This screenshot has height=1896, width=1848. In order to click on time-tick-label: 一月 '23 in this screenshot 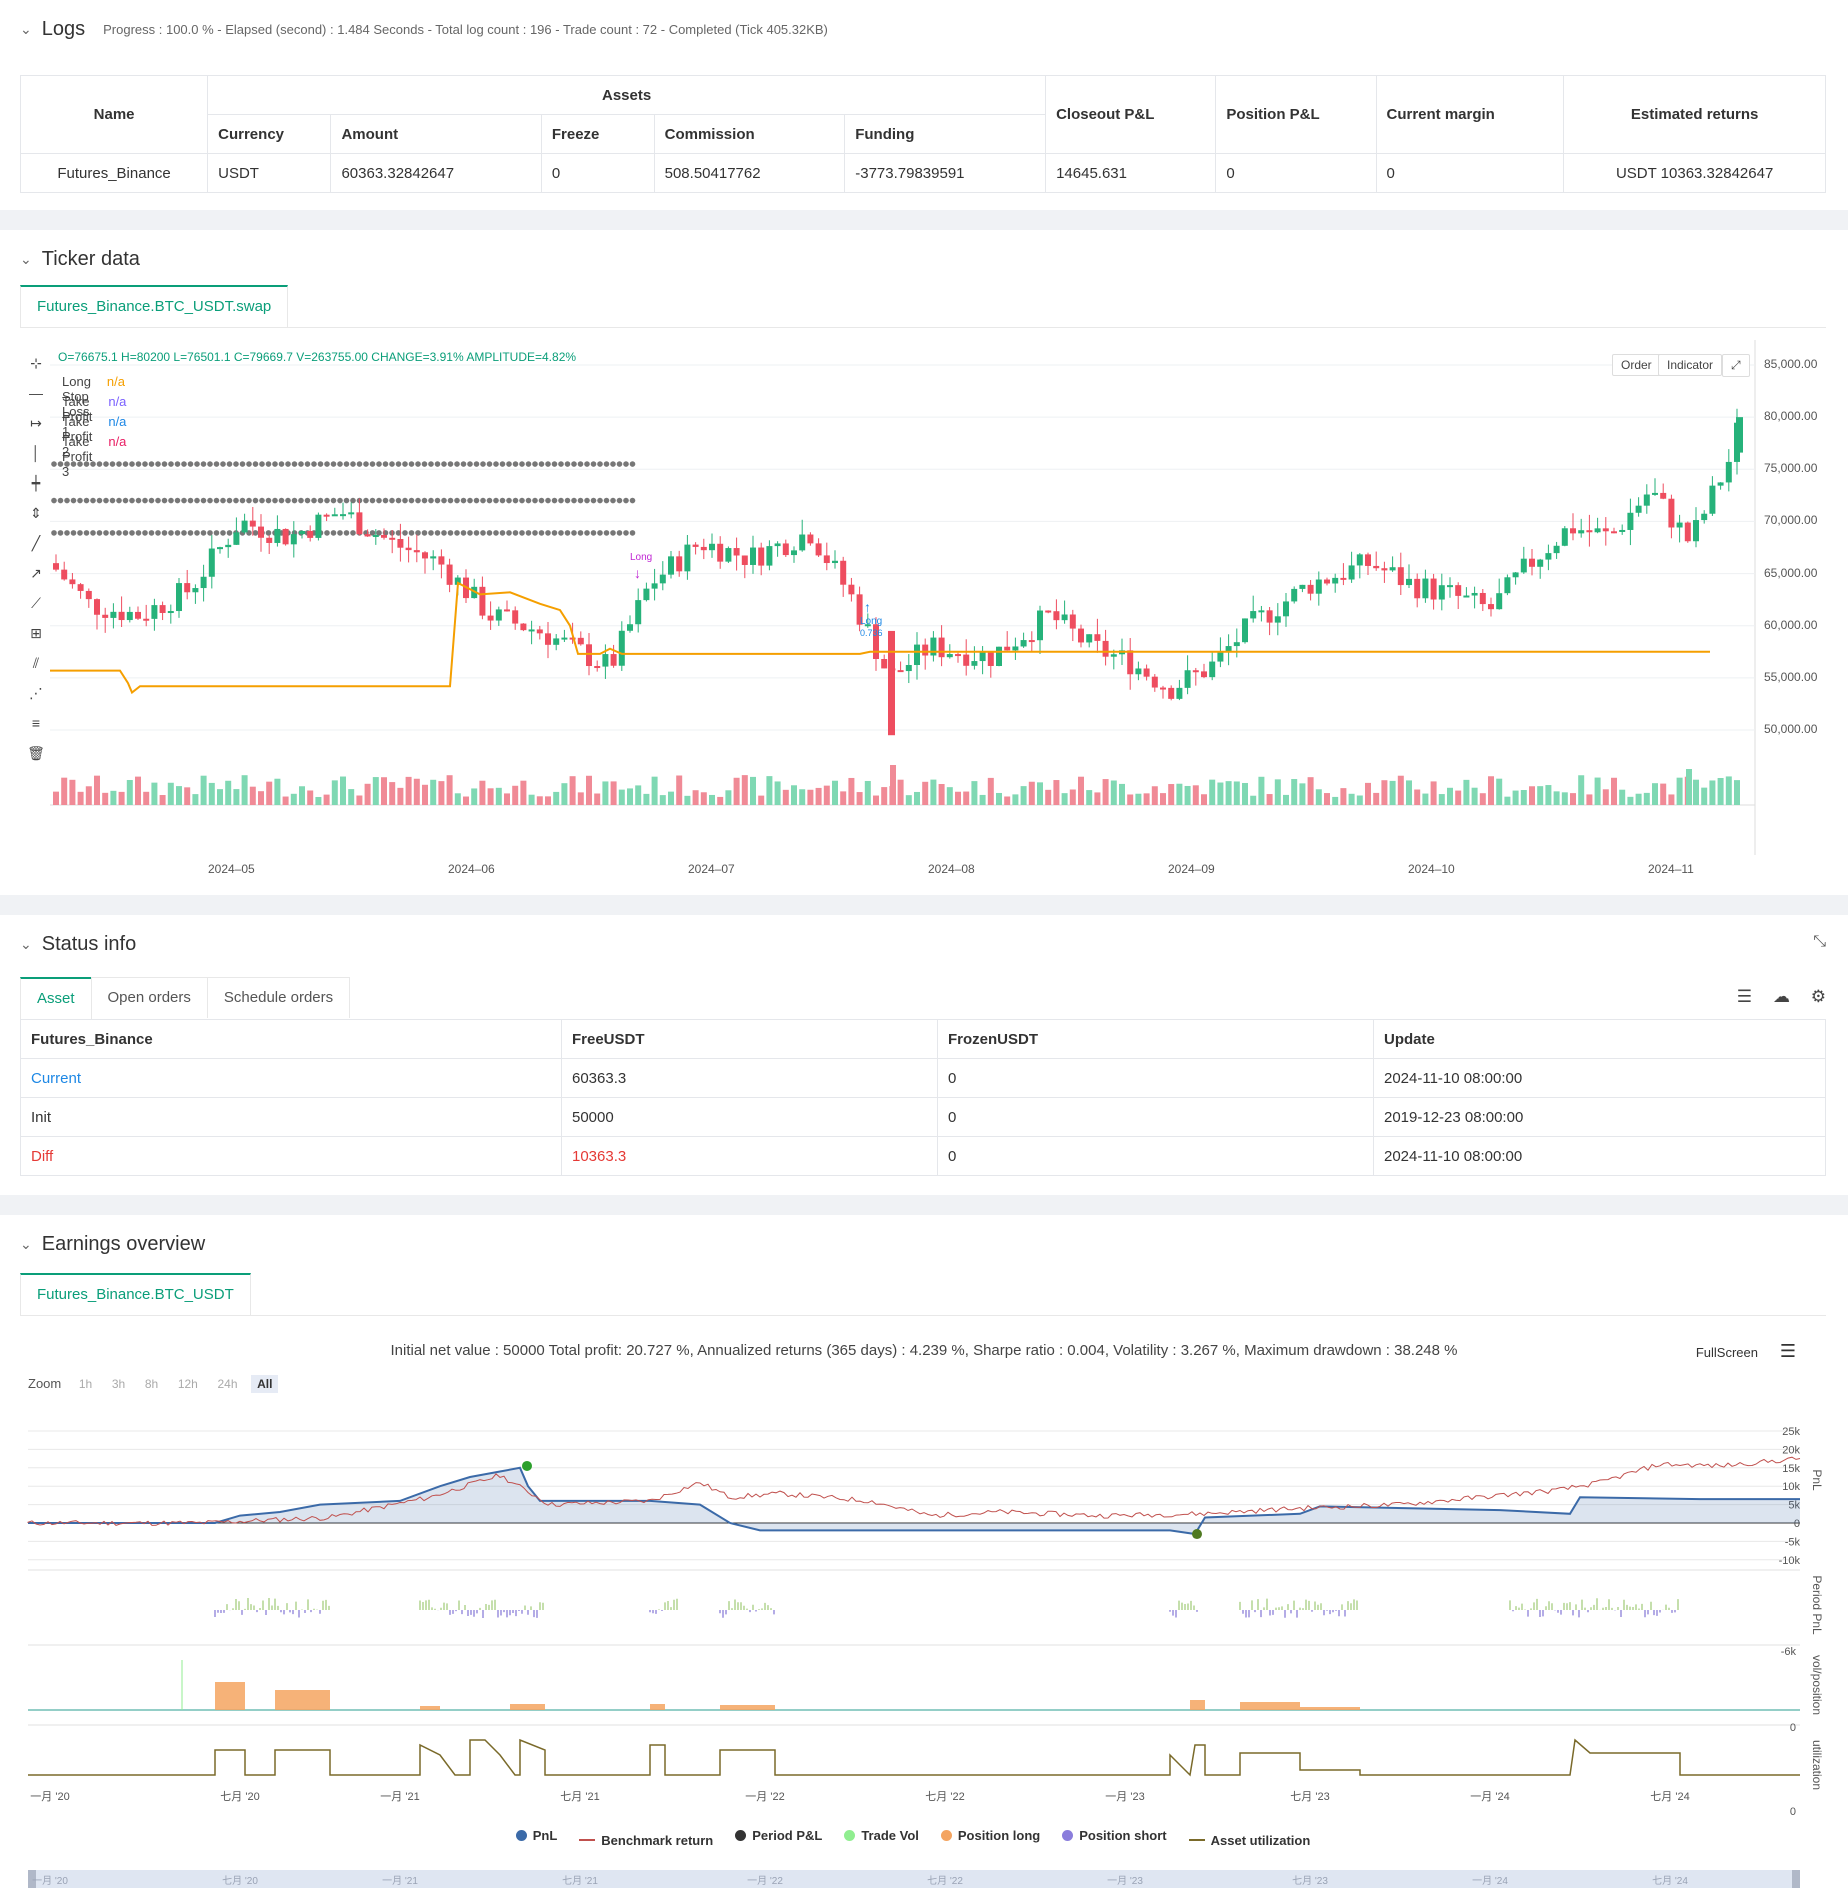, I will do `click(1124, 1797)`.